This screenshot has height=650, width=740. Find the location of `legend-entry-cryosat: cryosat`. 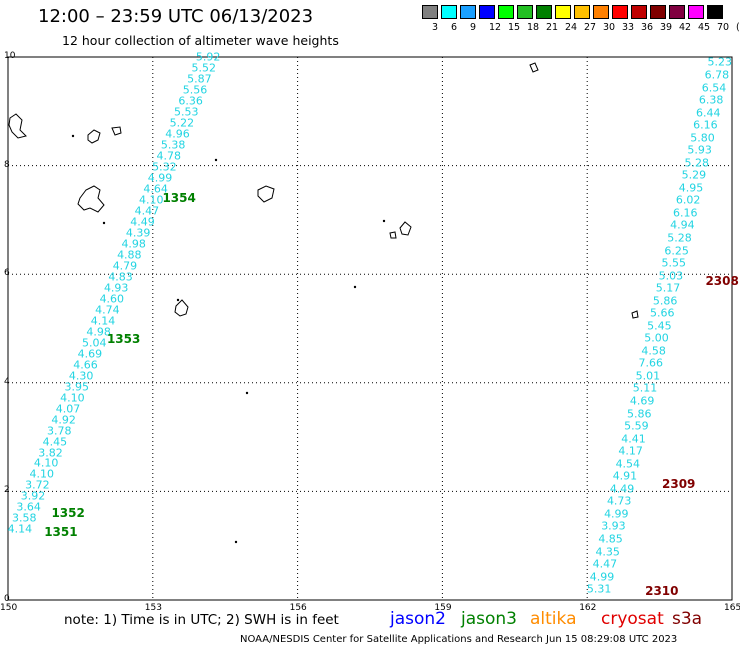

legend-entry-cryosat: cryosat is located at coordinates (632, 619).